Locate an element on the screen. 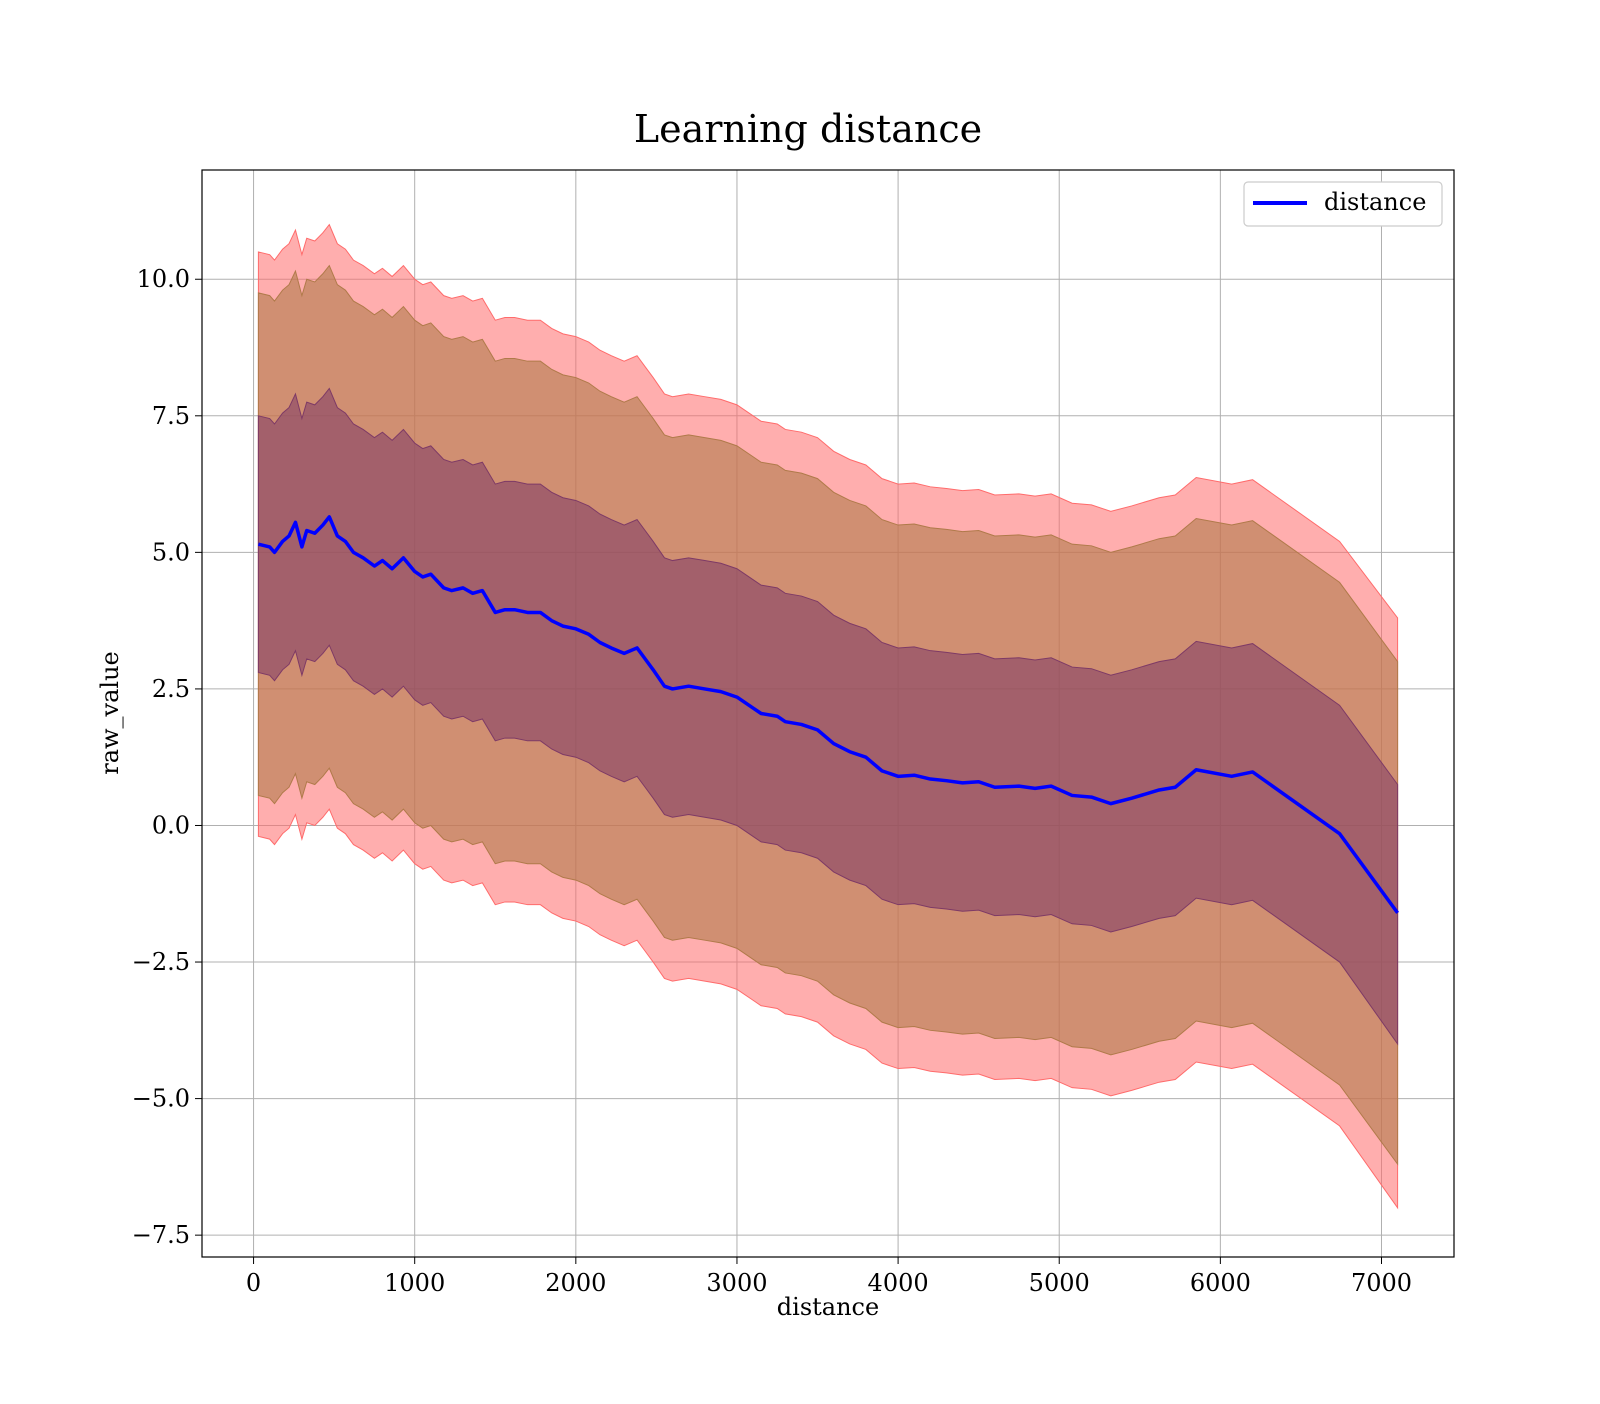 Image resolution: width=1600 pixels, height=1404 pixels. y-tick-label: −5.0 is located at coordinates (161, 1099).